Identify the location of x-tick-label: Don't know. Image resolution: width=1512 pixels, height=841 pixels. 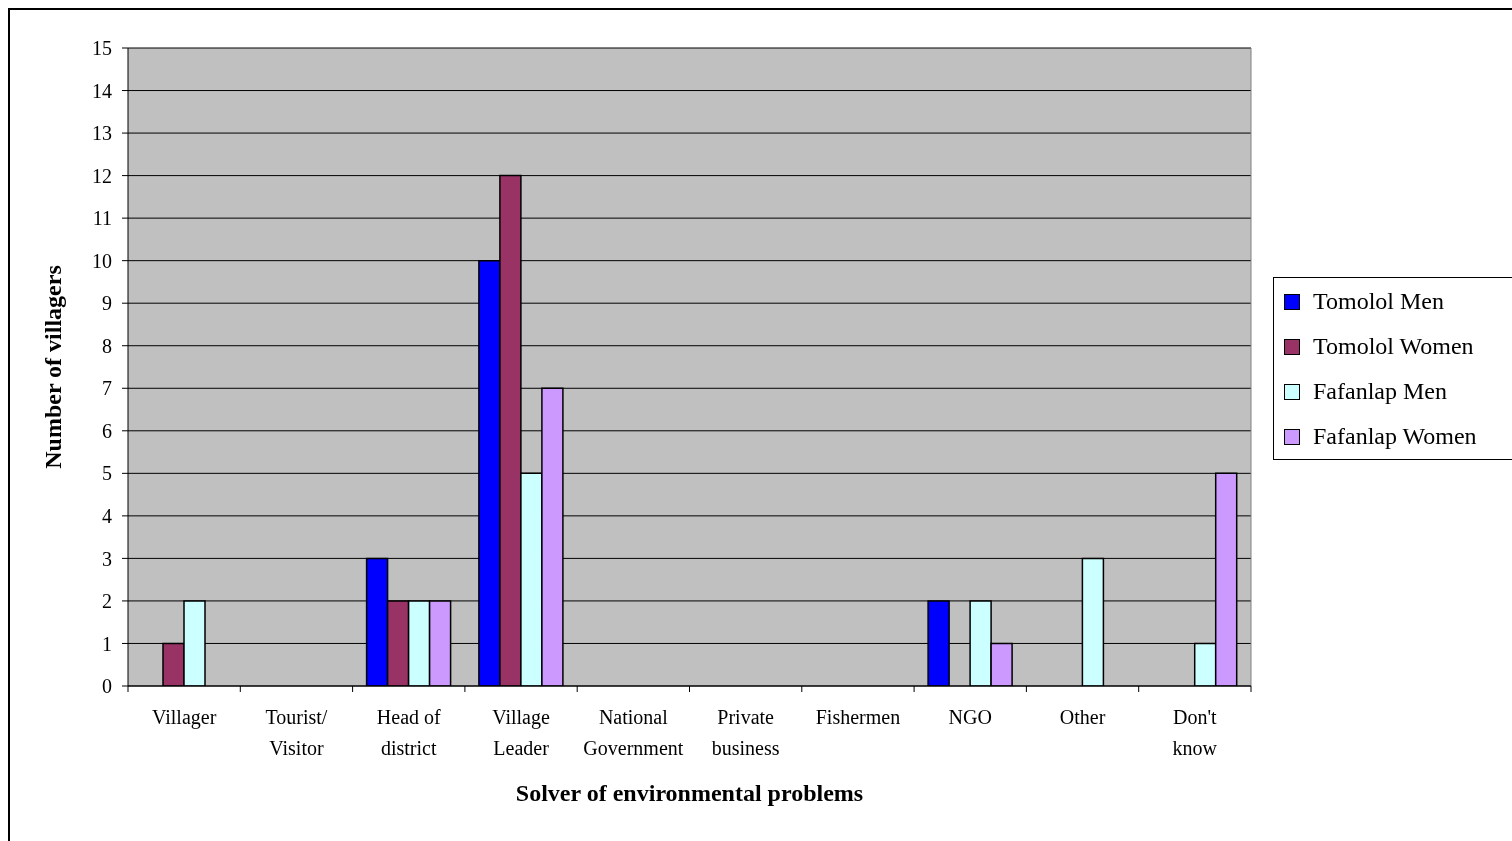
(1195, 732).